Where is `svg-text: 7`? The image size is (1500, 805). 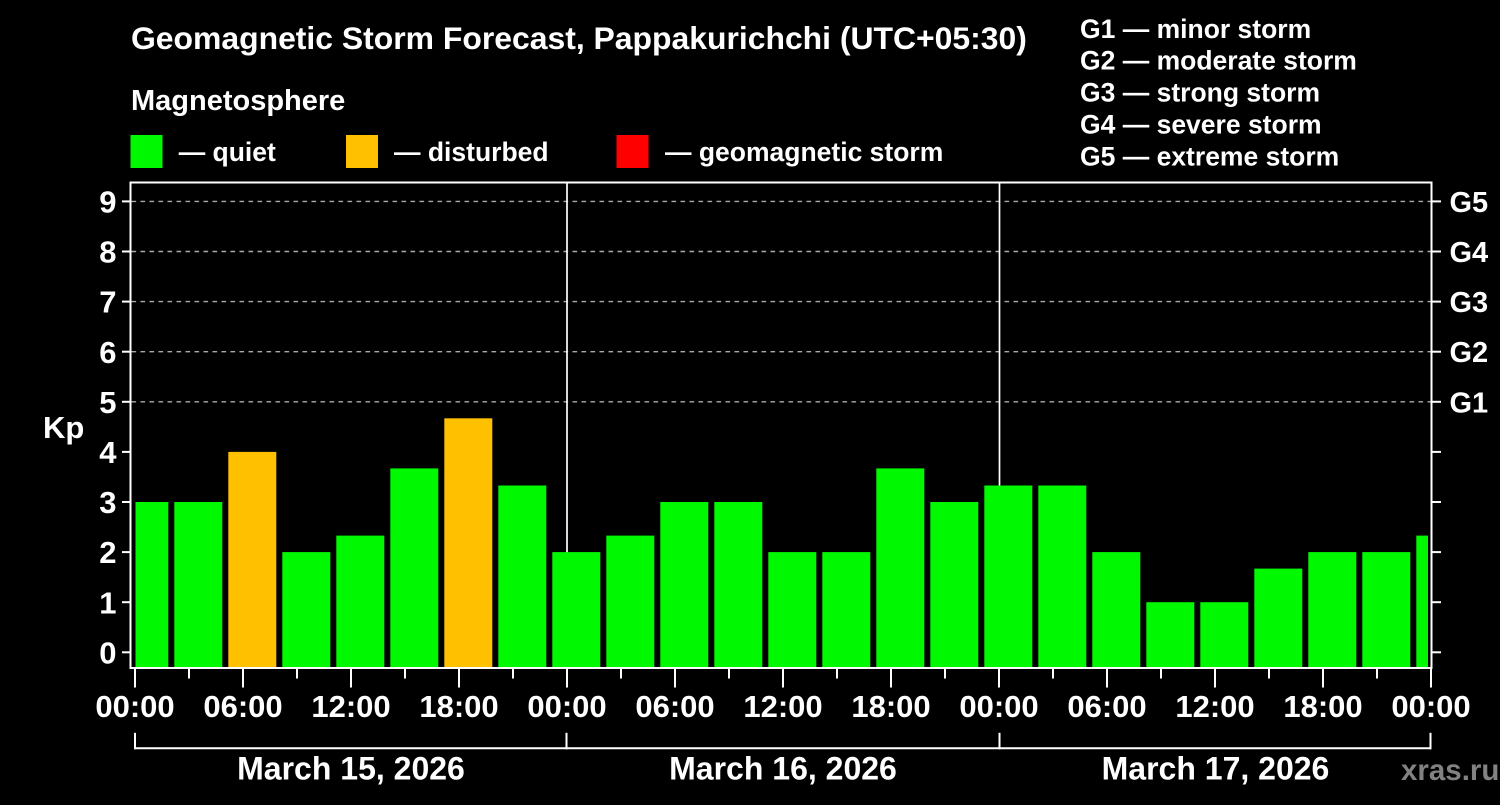
svg-text: 7 is located at coordinates (107, 302).